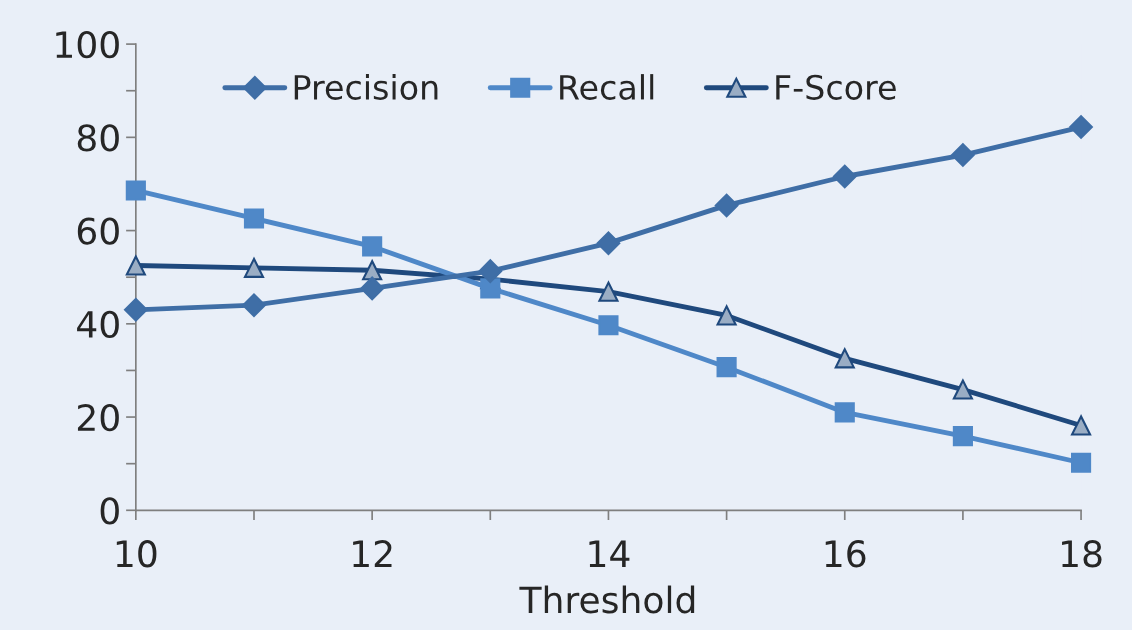  I want to click on x-tick-label: 18, so click(1082, 554).